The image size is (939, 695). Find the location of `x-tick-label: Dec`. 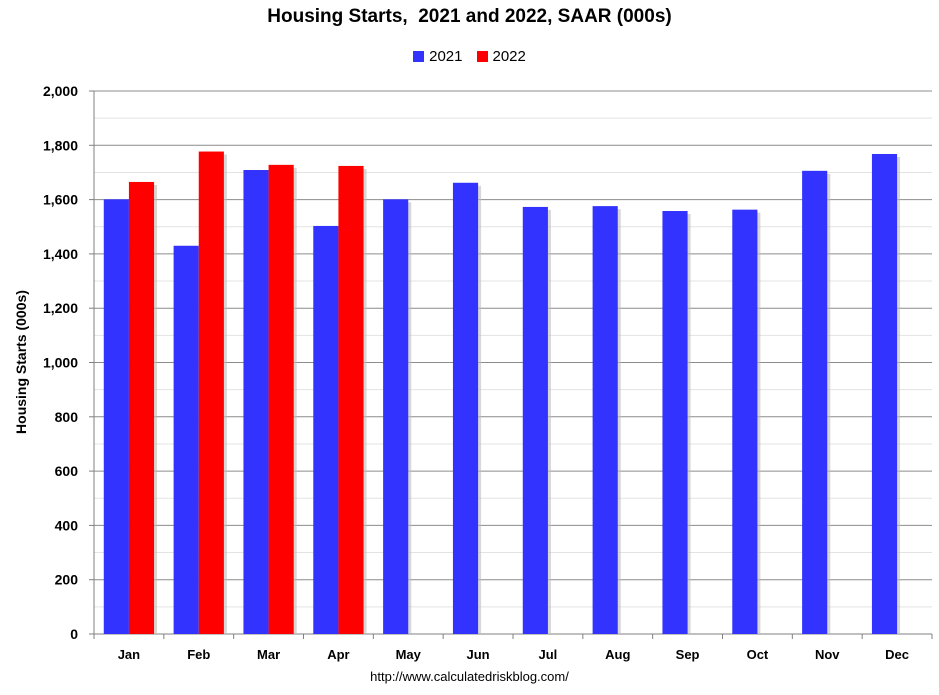

x-tick-label: Dec is located at coordinates (897, 654).